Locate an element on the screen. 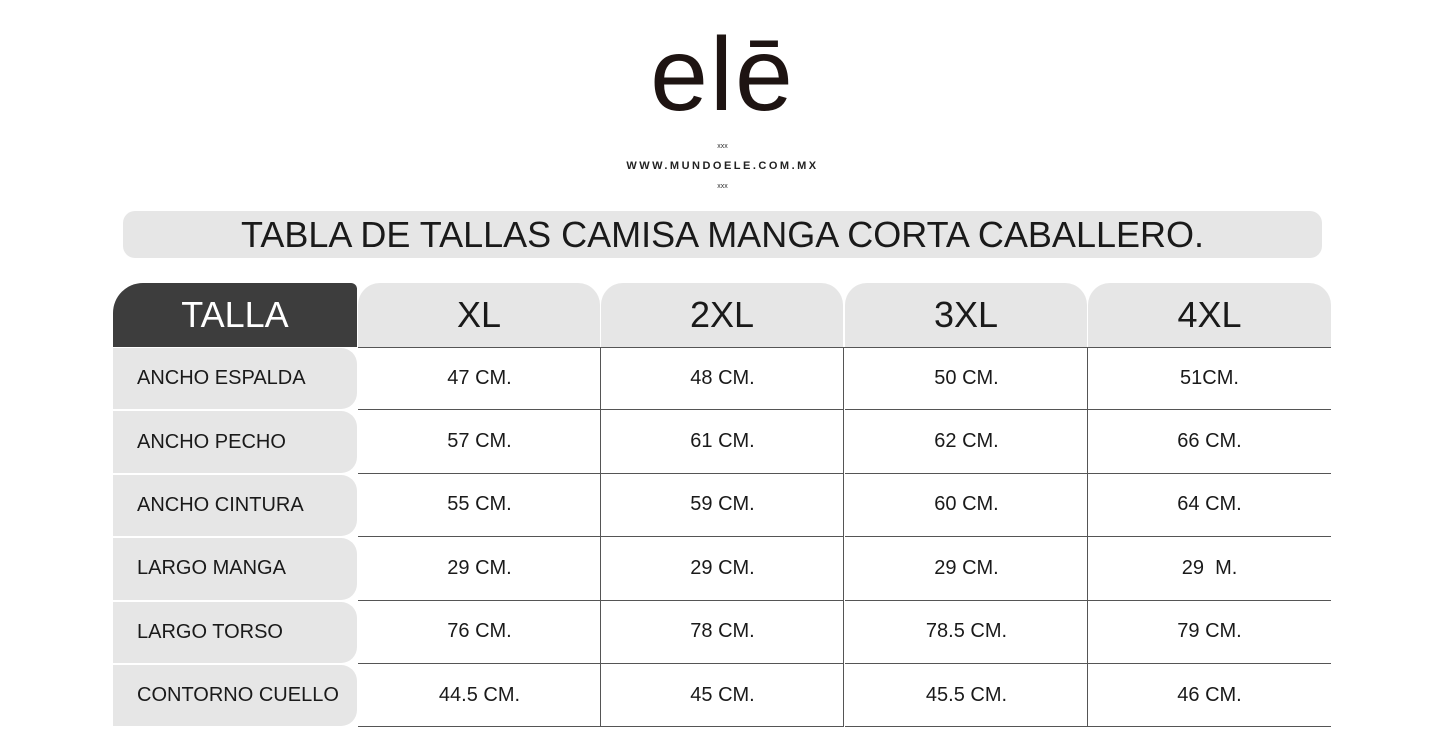 The image size is (1445, 745). column-header: 2XL is located at coordinates (722, 315).